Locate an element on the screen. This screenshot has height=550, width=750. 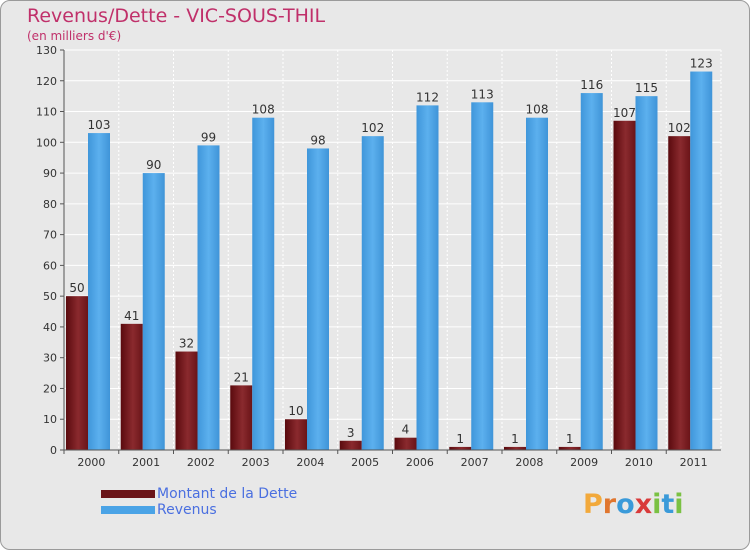
proxiti-logo: Proxiti is located at coordinates (633, 504).